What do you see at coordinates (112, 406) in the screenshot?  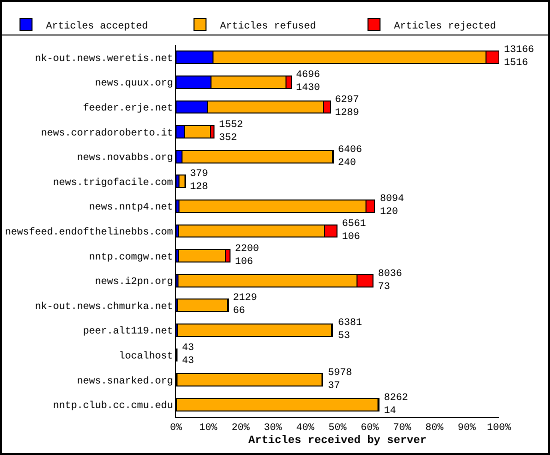 I see `y-tick-label: nntp.club.cc.cmu.edu` at bounding box center [112, 406].